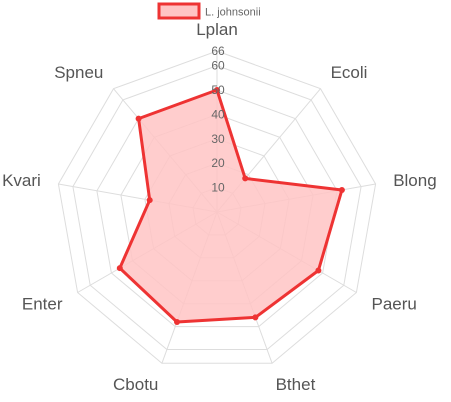 Image resolution: width=451 pixels, height=402 pixels. What do you see at coordinates (78, 72) in the screenshot?
I see `category-label-spneu: Spneu` at bounding box center [78, 72].